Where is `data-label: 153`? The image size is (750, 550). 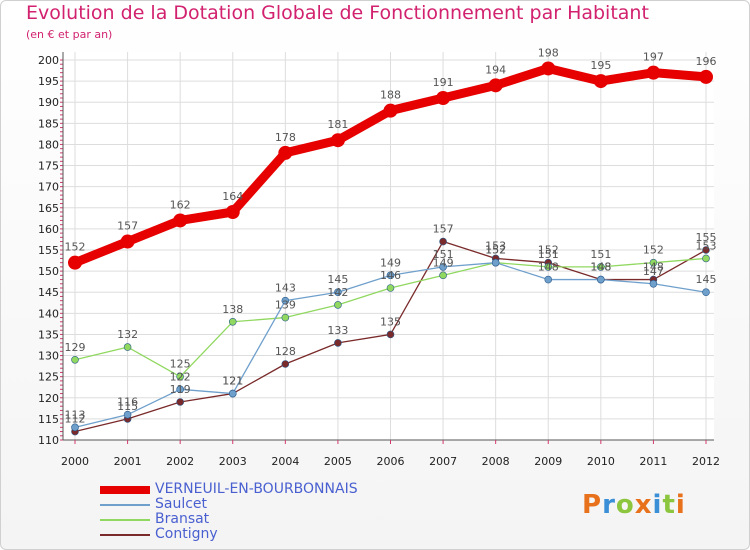
data-label: 153 is located at coordinates (706, 245).